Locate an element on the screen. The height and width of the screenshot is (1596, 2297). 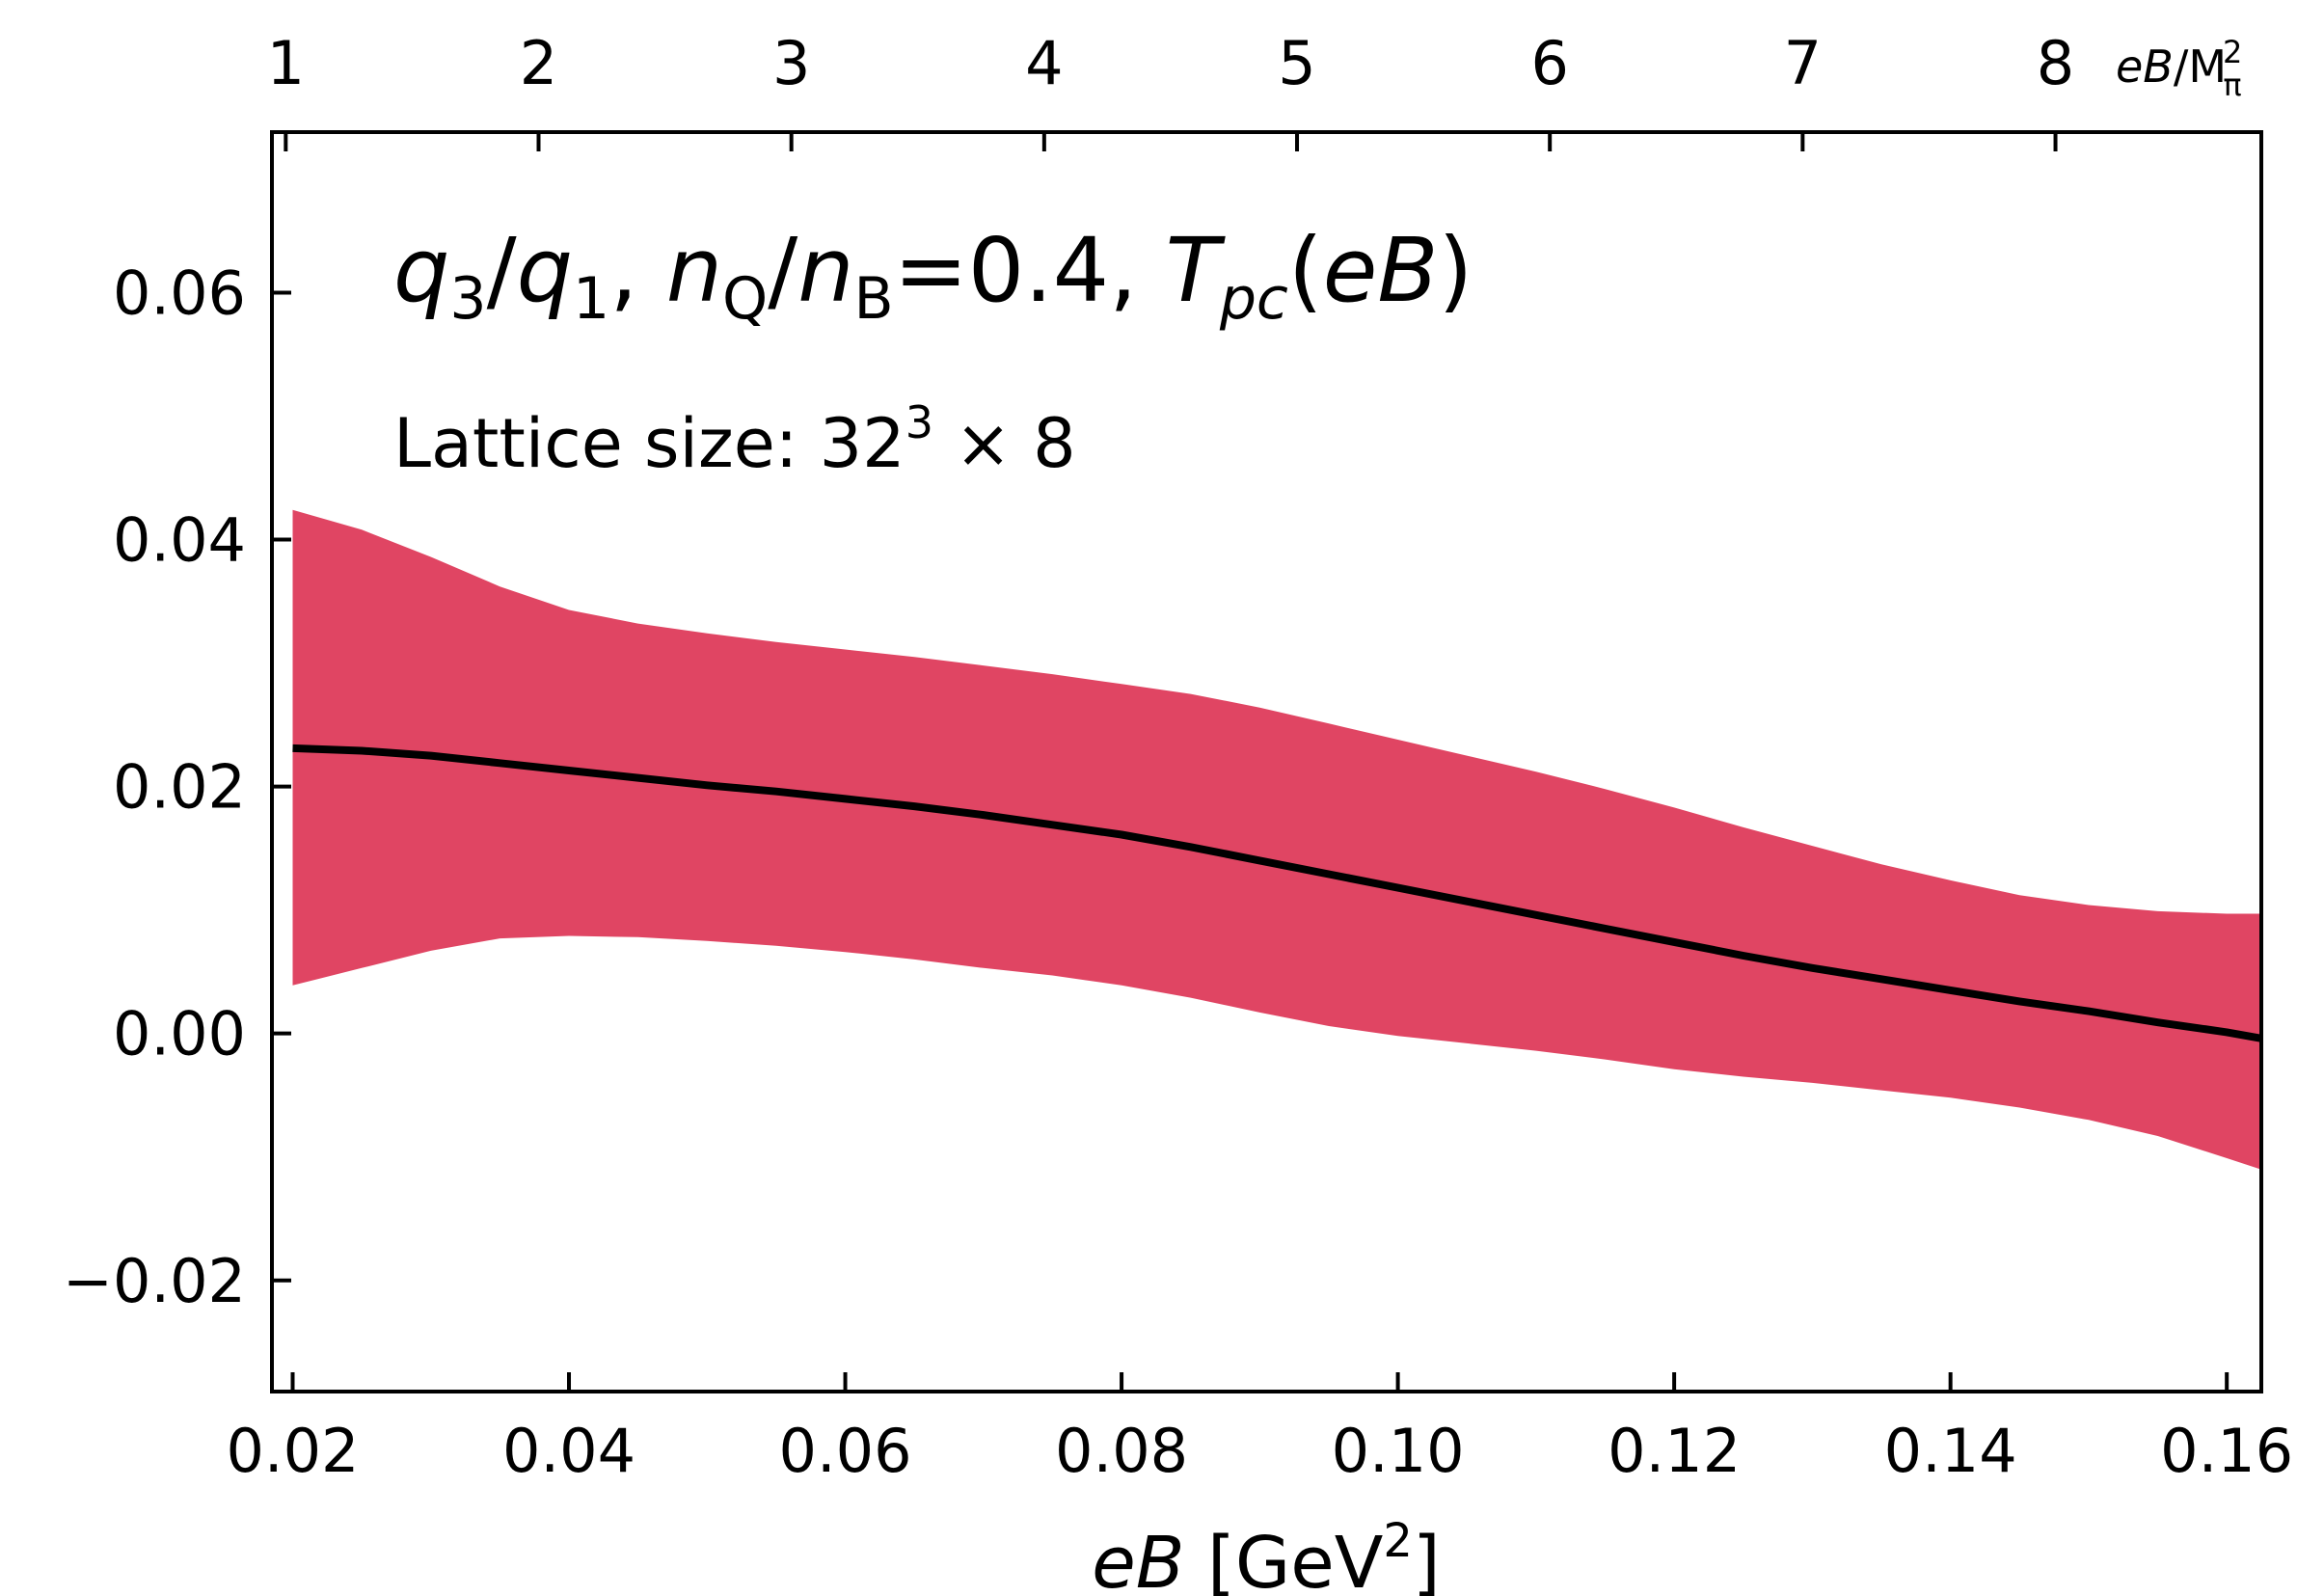
top-x-tick-label: 8 is located at coordinates (2055, 63).